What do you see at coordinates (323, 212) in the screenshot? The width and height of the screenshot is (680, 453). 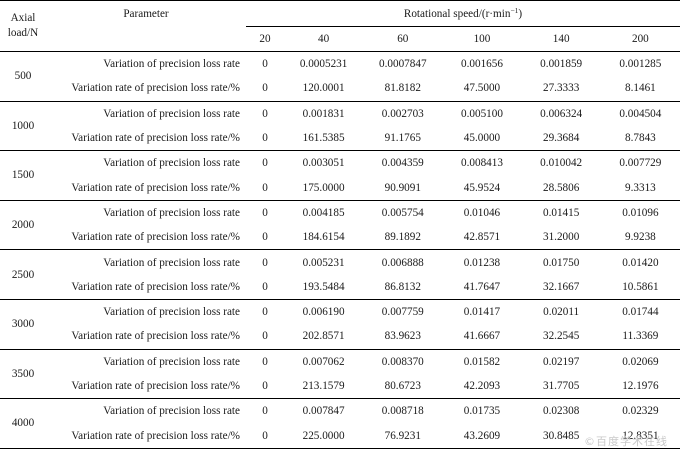 I see `value-cell: 0.004185` at bounding box center [323, 212].